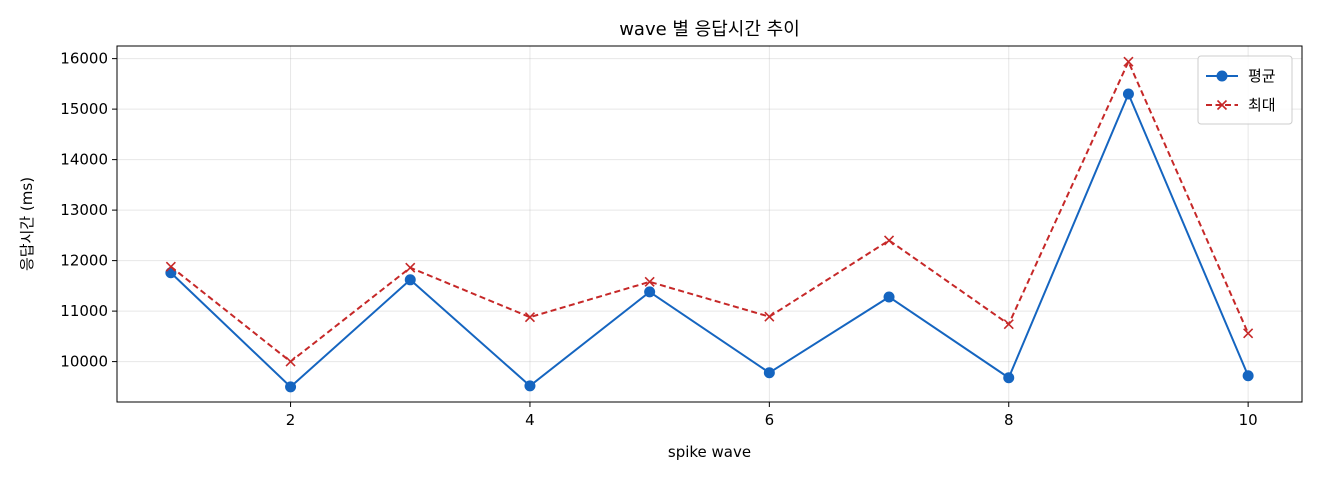 The height and width of the screenshot is (480, 1320). Describe the element at coordinates (1241, 76) in the screenshot. I see `legend-item-1: 평균` at that location.